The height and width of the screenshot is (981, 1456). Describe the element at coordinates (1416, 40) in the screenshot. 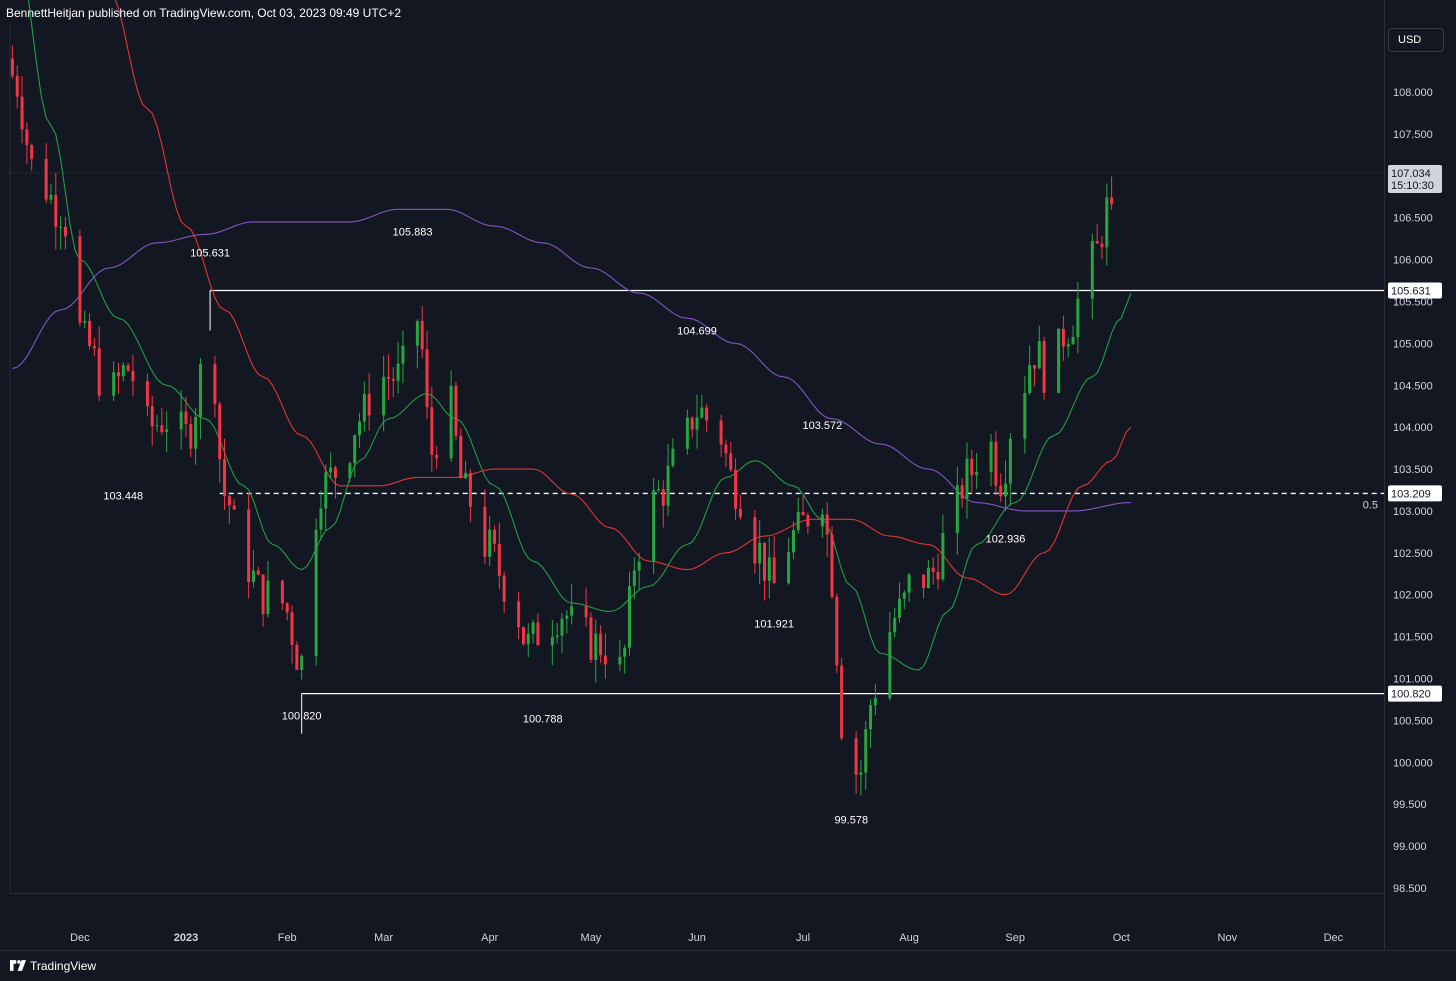

I see `currency-button: USD` at that location.